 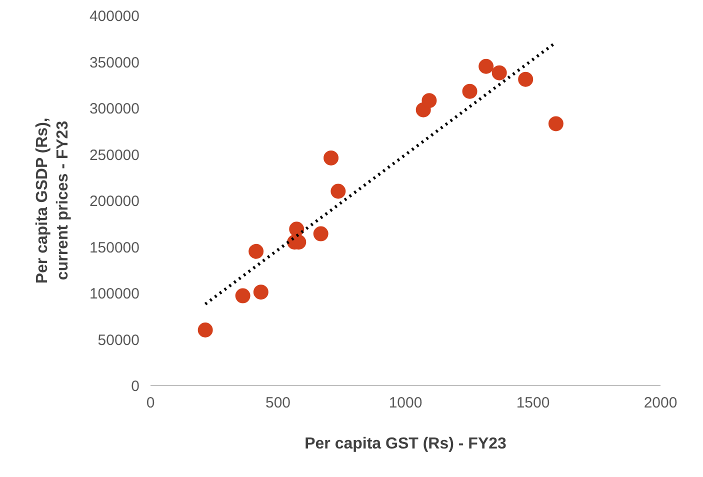 What do you see at coordinates (114, 63) in the screenshot?
I see `y-tick-label: 350000` at bounding box center [114, 63].